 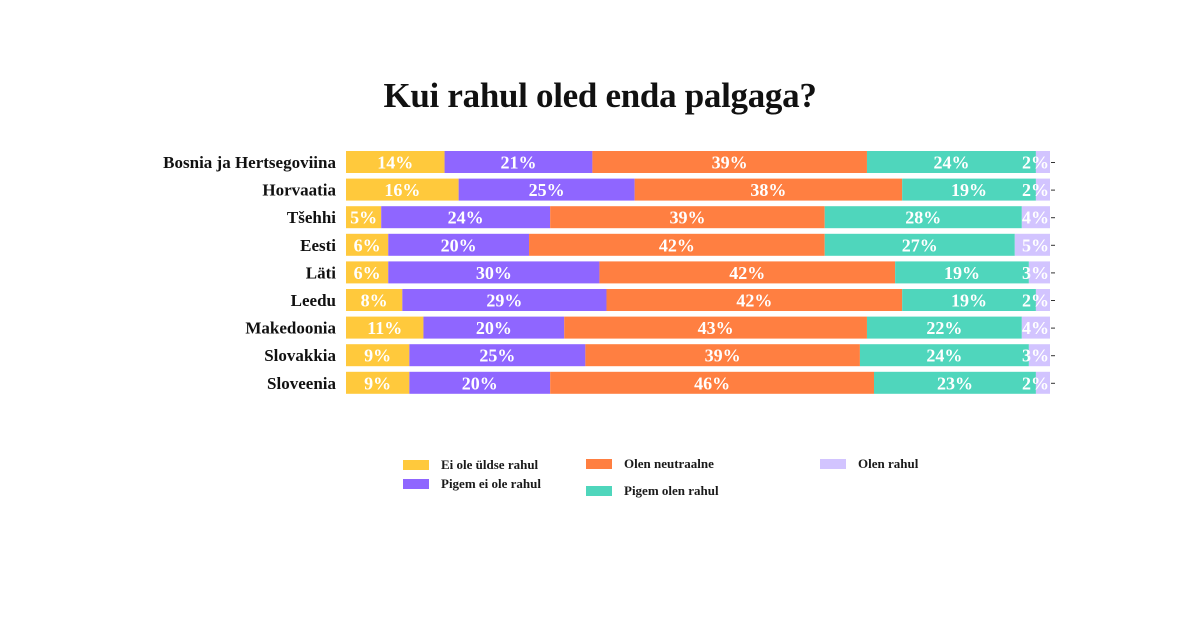 I want to click on data-label-lati-olen-rahul: 3%, so click(x=1035, y=273).